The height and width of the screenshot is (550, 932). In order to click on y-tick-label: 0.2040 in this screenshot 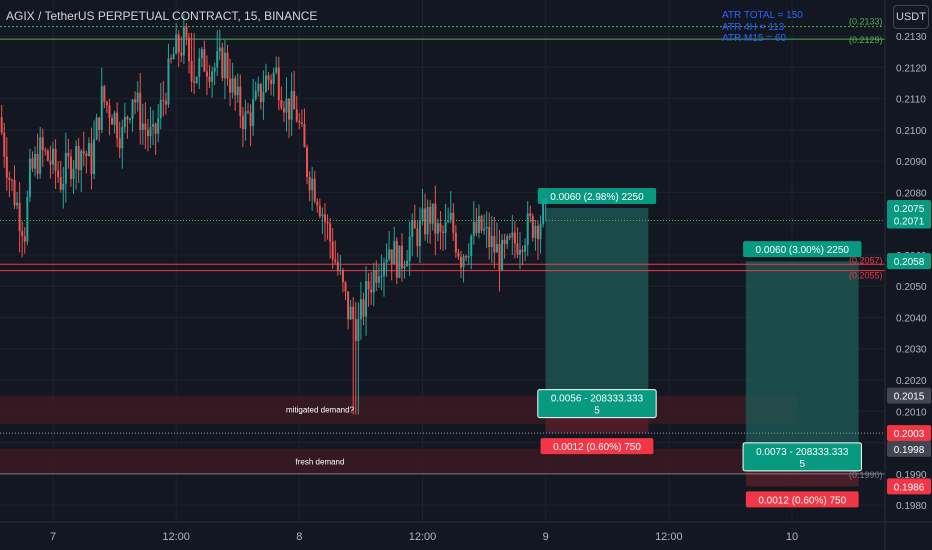, I will do `click(911, 318)`.